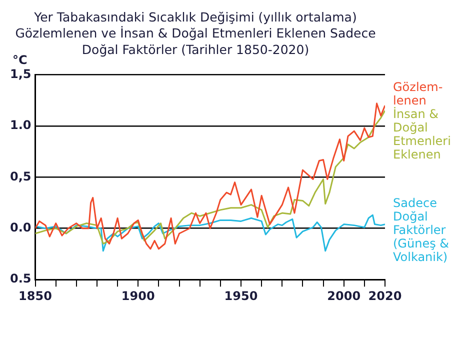 The image size is (472, 337). What do you see at coordinates (344, 295) in the screenshot?
I see `x-tick-label: 2000` at bounding box center [344, 295].